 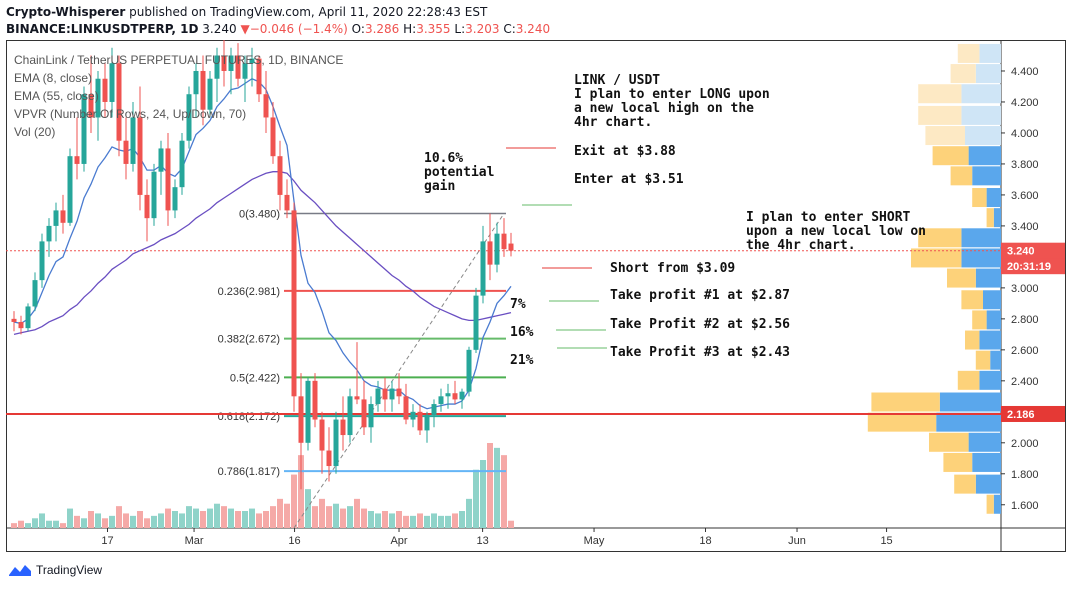 What do you see at coordinates (53, 78) in the screenshot?
I see `legend-entry: EMA (8, close)` at bounding box center [53, 78].